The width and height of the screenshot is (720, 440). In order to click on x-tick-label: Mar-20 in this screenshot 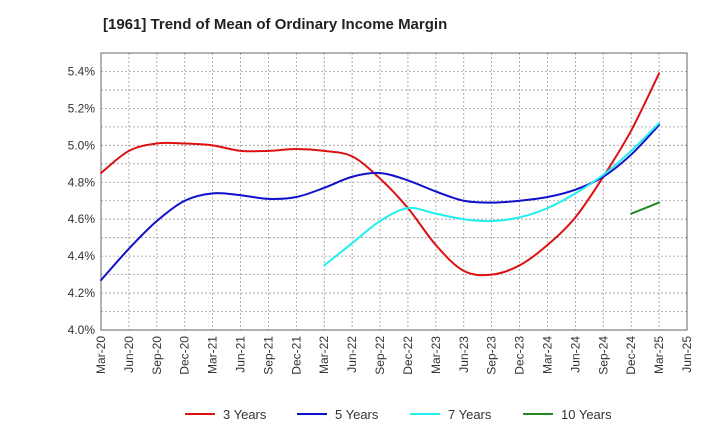, I will do `click(101, 355)`.